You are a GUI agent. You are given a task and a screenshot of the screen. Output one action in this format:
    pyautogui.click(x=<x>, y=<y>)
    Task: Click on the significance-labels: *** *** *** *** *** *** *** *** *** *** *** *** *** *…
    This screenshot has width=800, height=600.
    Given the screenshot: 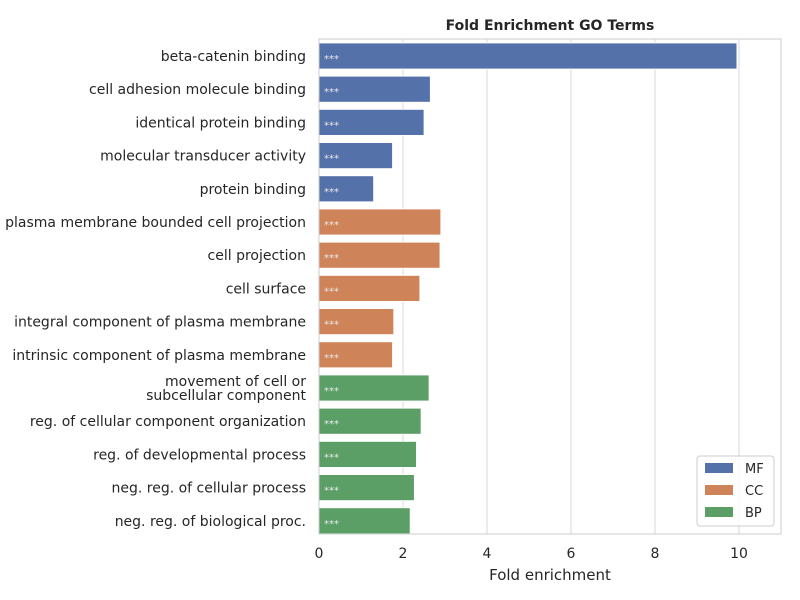 What is the action you would take?
    pyautogui.click(x=331, y=292)
    